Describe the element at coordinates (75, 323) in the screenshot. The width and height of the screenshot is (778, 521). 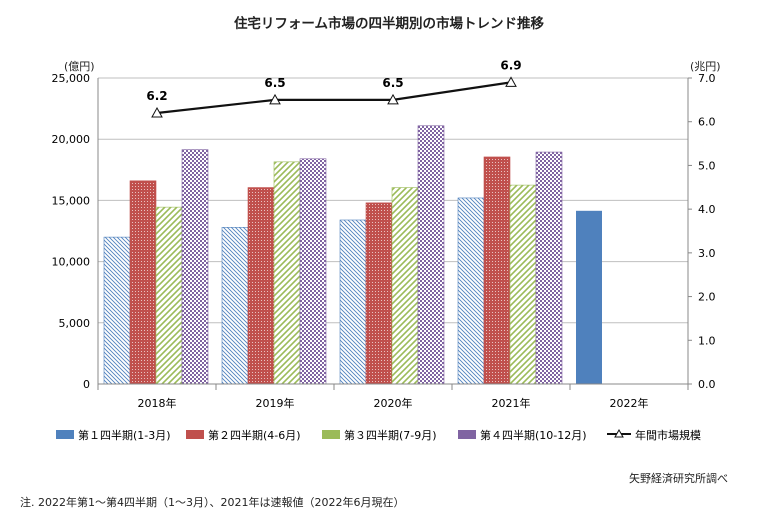
I see `y-left-tick-label: 5,000` at that location.